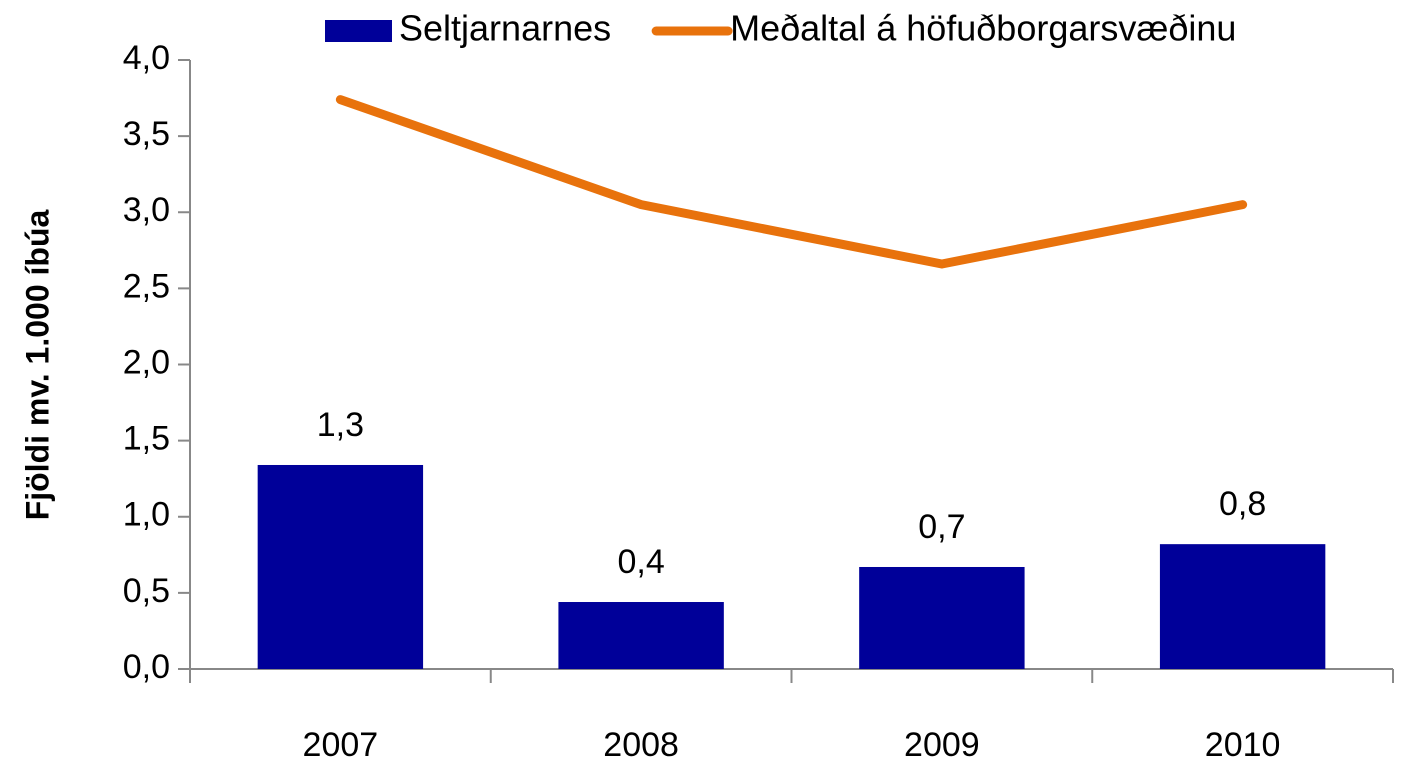  I want to click on x-tick-label: 2010, so click(1243, 745).